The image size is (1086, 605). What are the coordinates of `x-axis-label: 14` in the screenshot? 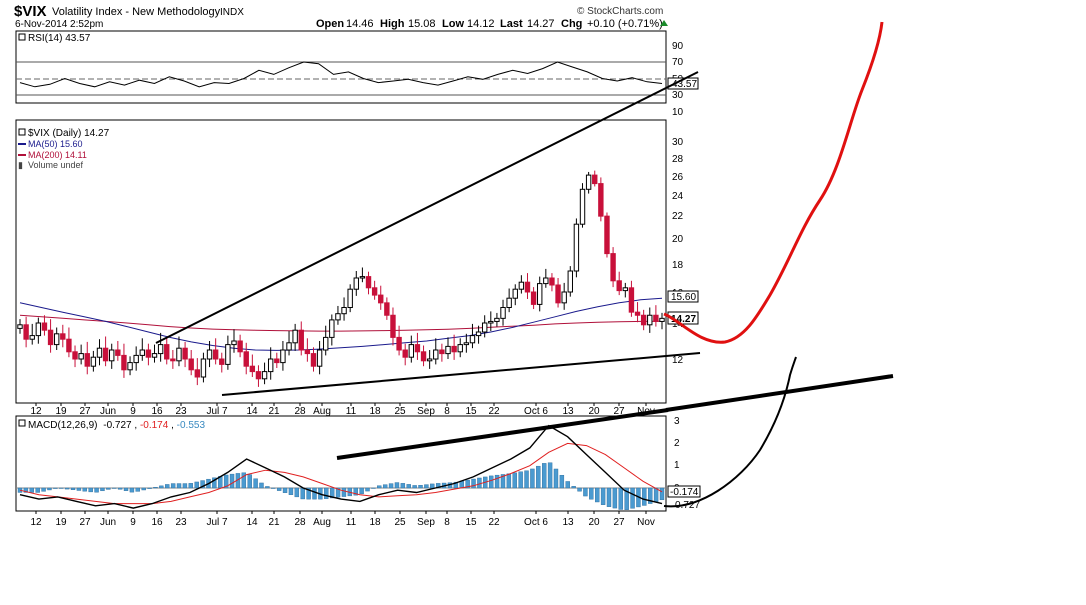 It's located at (252, 411).